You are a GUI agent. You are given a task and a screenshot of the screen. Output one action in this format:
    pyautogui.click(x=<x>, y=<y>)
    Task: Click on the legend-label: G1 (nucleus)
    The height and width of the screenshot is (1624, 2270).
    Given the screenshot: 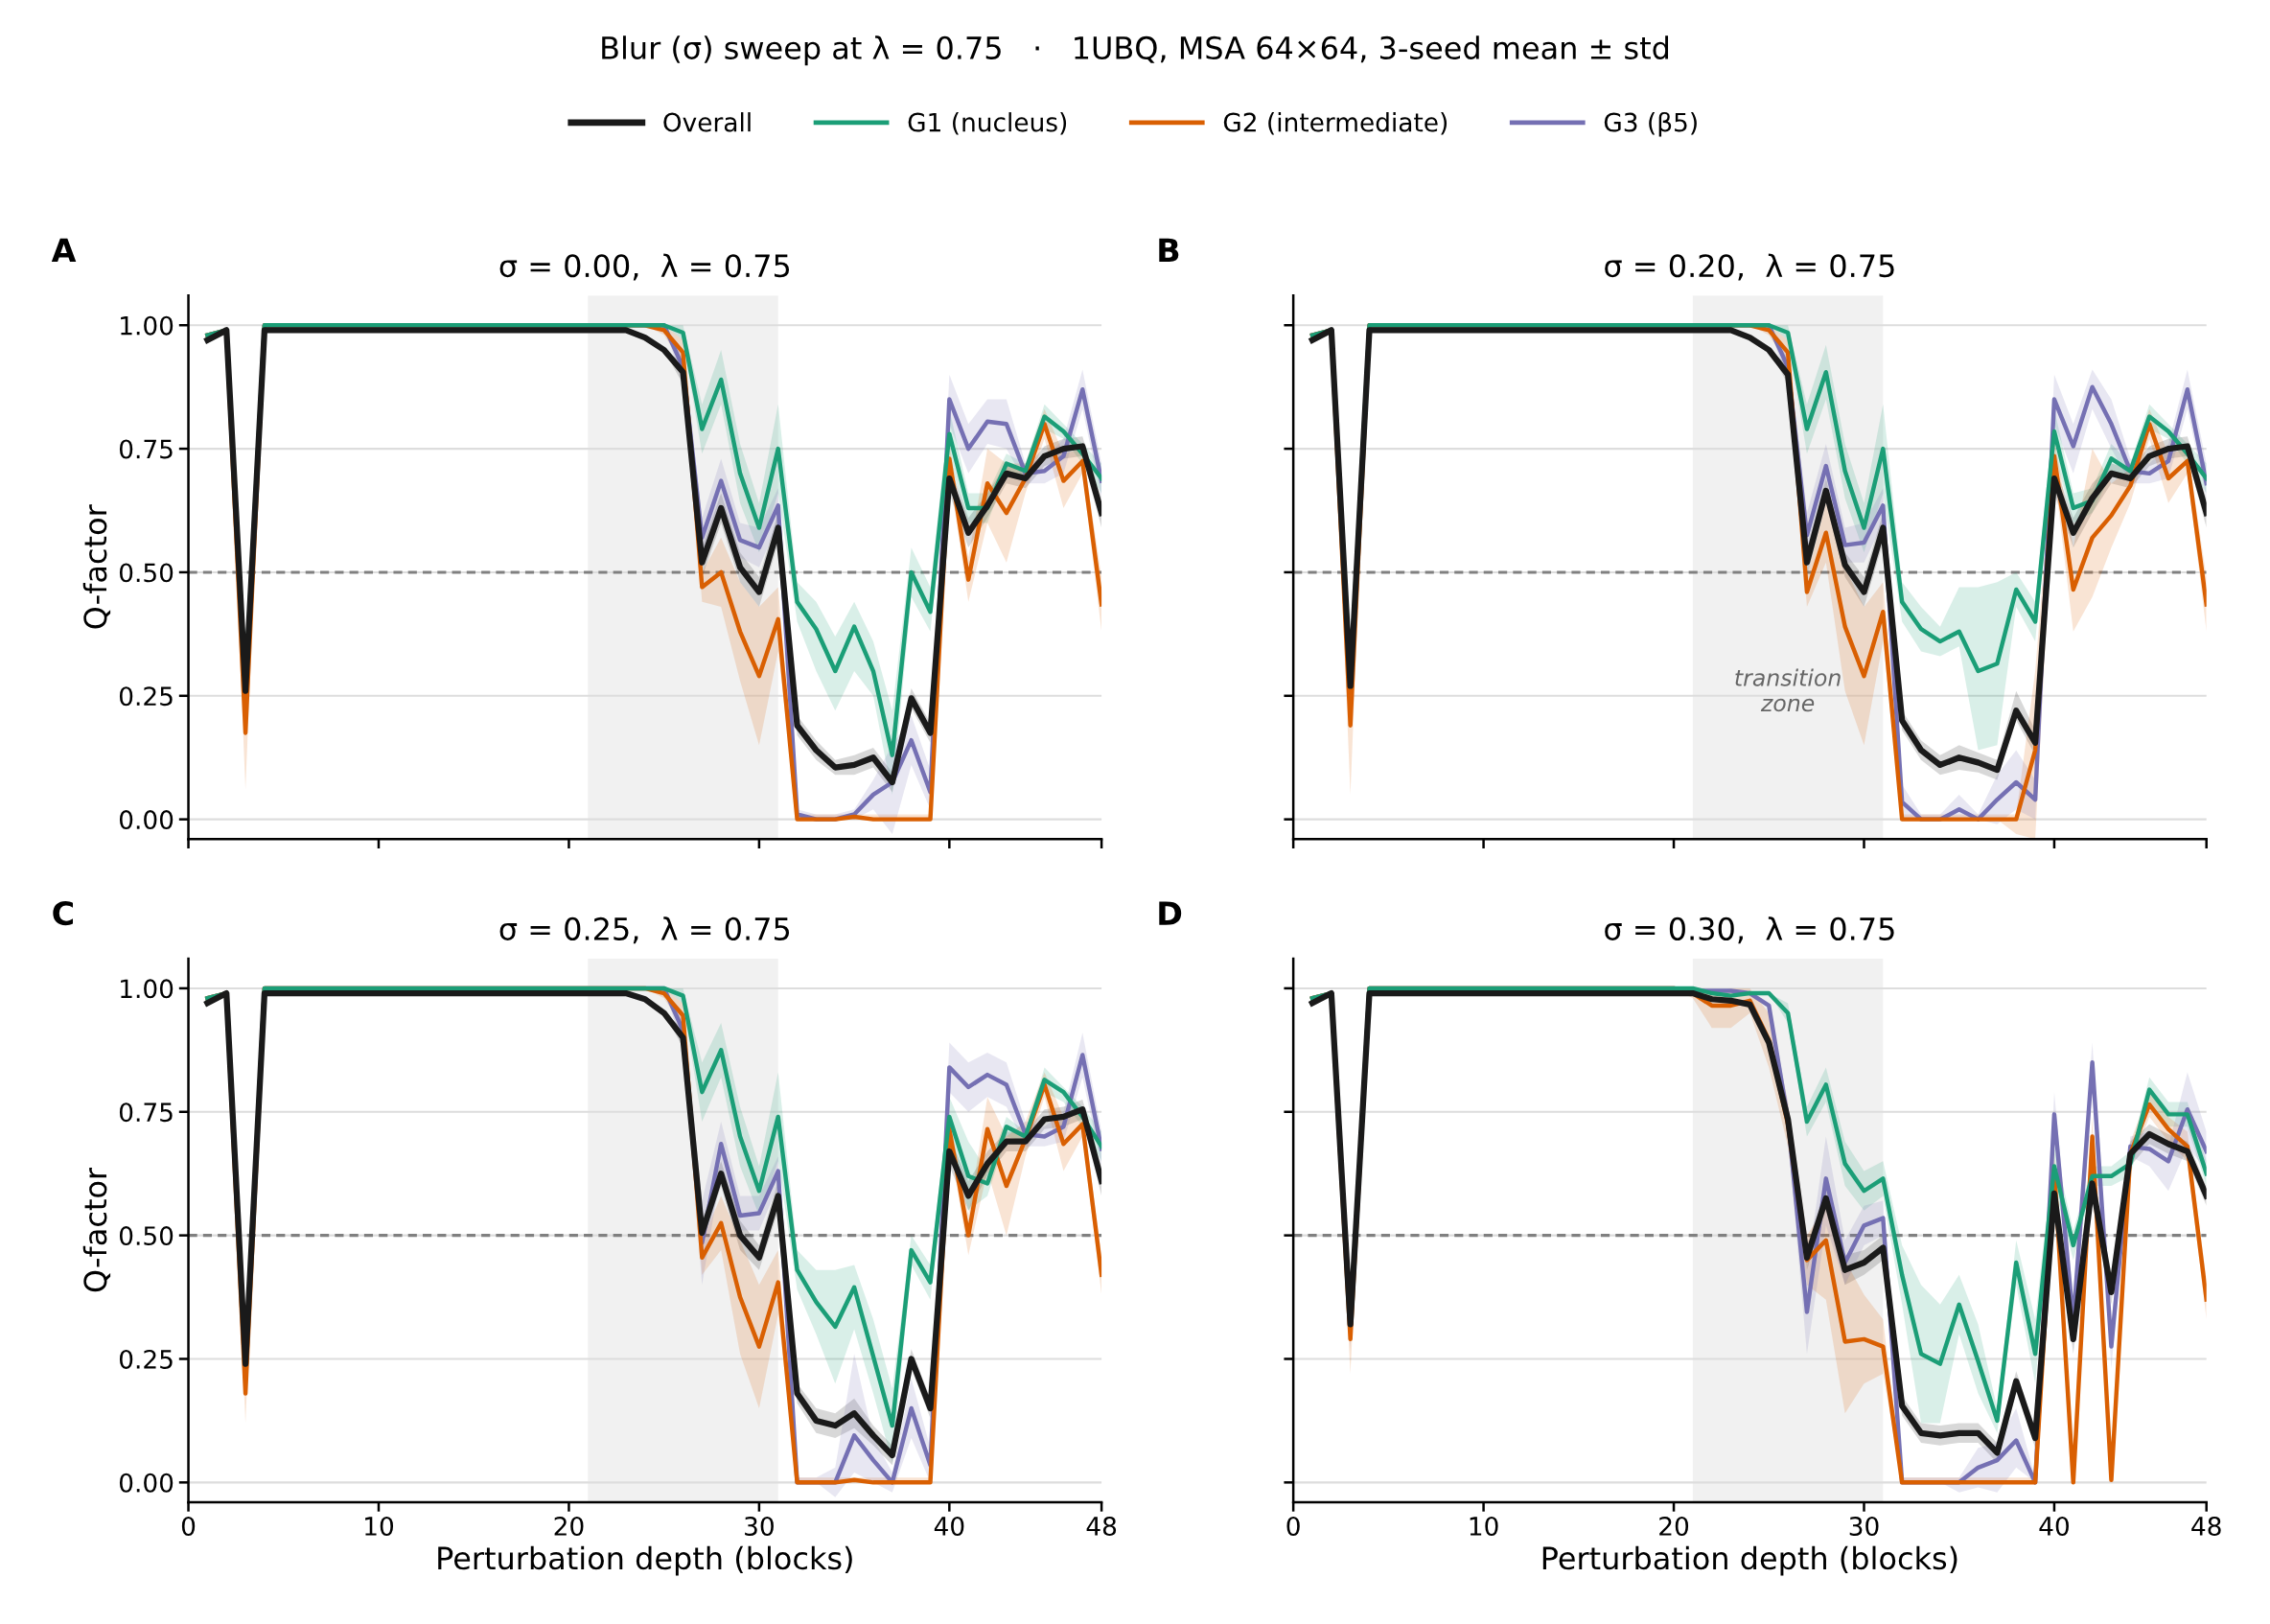 What is the action you would take?
    pyautogui.click(x=987, y=124)
    